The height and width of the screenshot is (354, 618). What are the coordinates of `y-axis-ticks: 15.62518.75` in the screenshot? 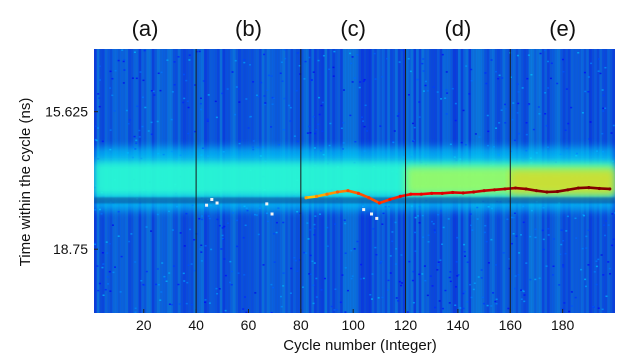 It's located at (71, 181).